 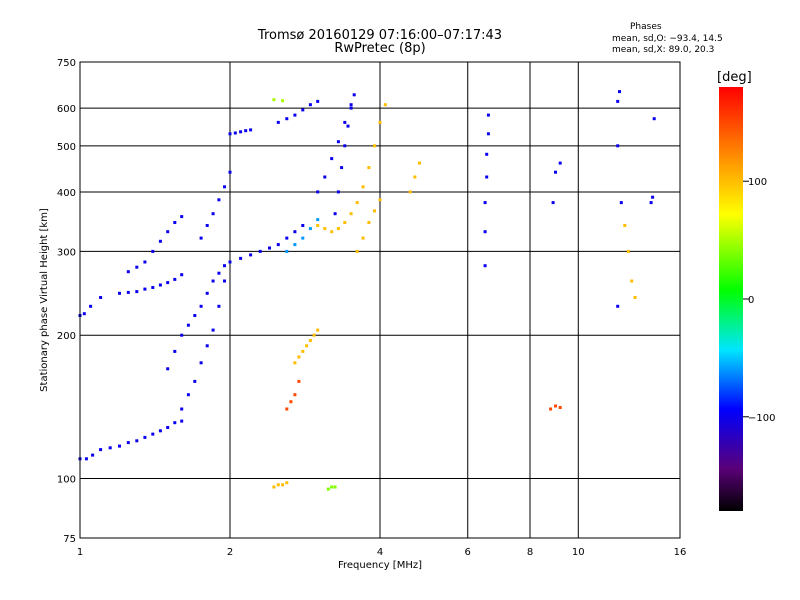 I want to click on colorbar-tick-label: −100, so click(x=761, y=418).